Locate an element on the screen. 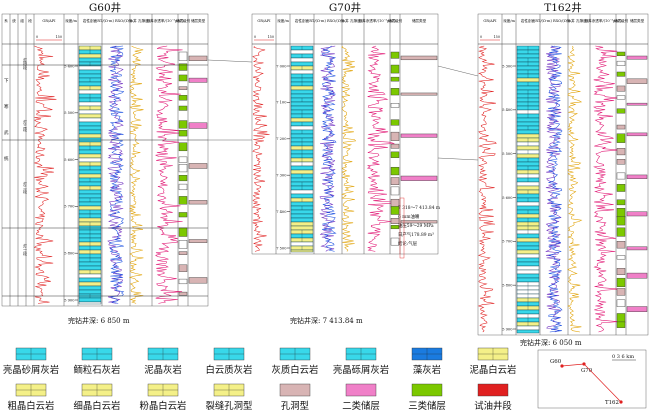  lithology-column is located at coordinates (528, 189).